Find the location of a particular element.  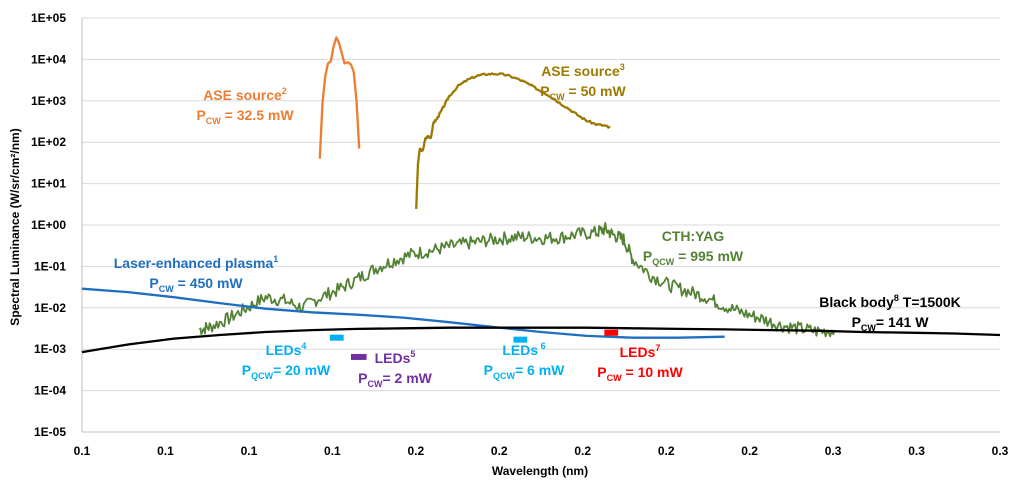

annotation-plasma-name: Laser-enhanced plasma1 is located at coordinates (196, 262).